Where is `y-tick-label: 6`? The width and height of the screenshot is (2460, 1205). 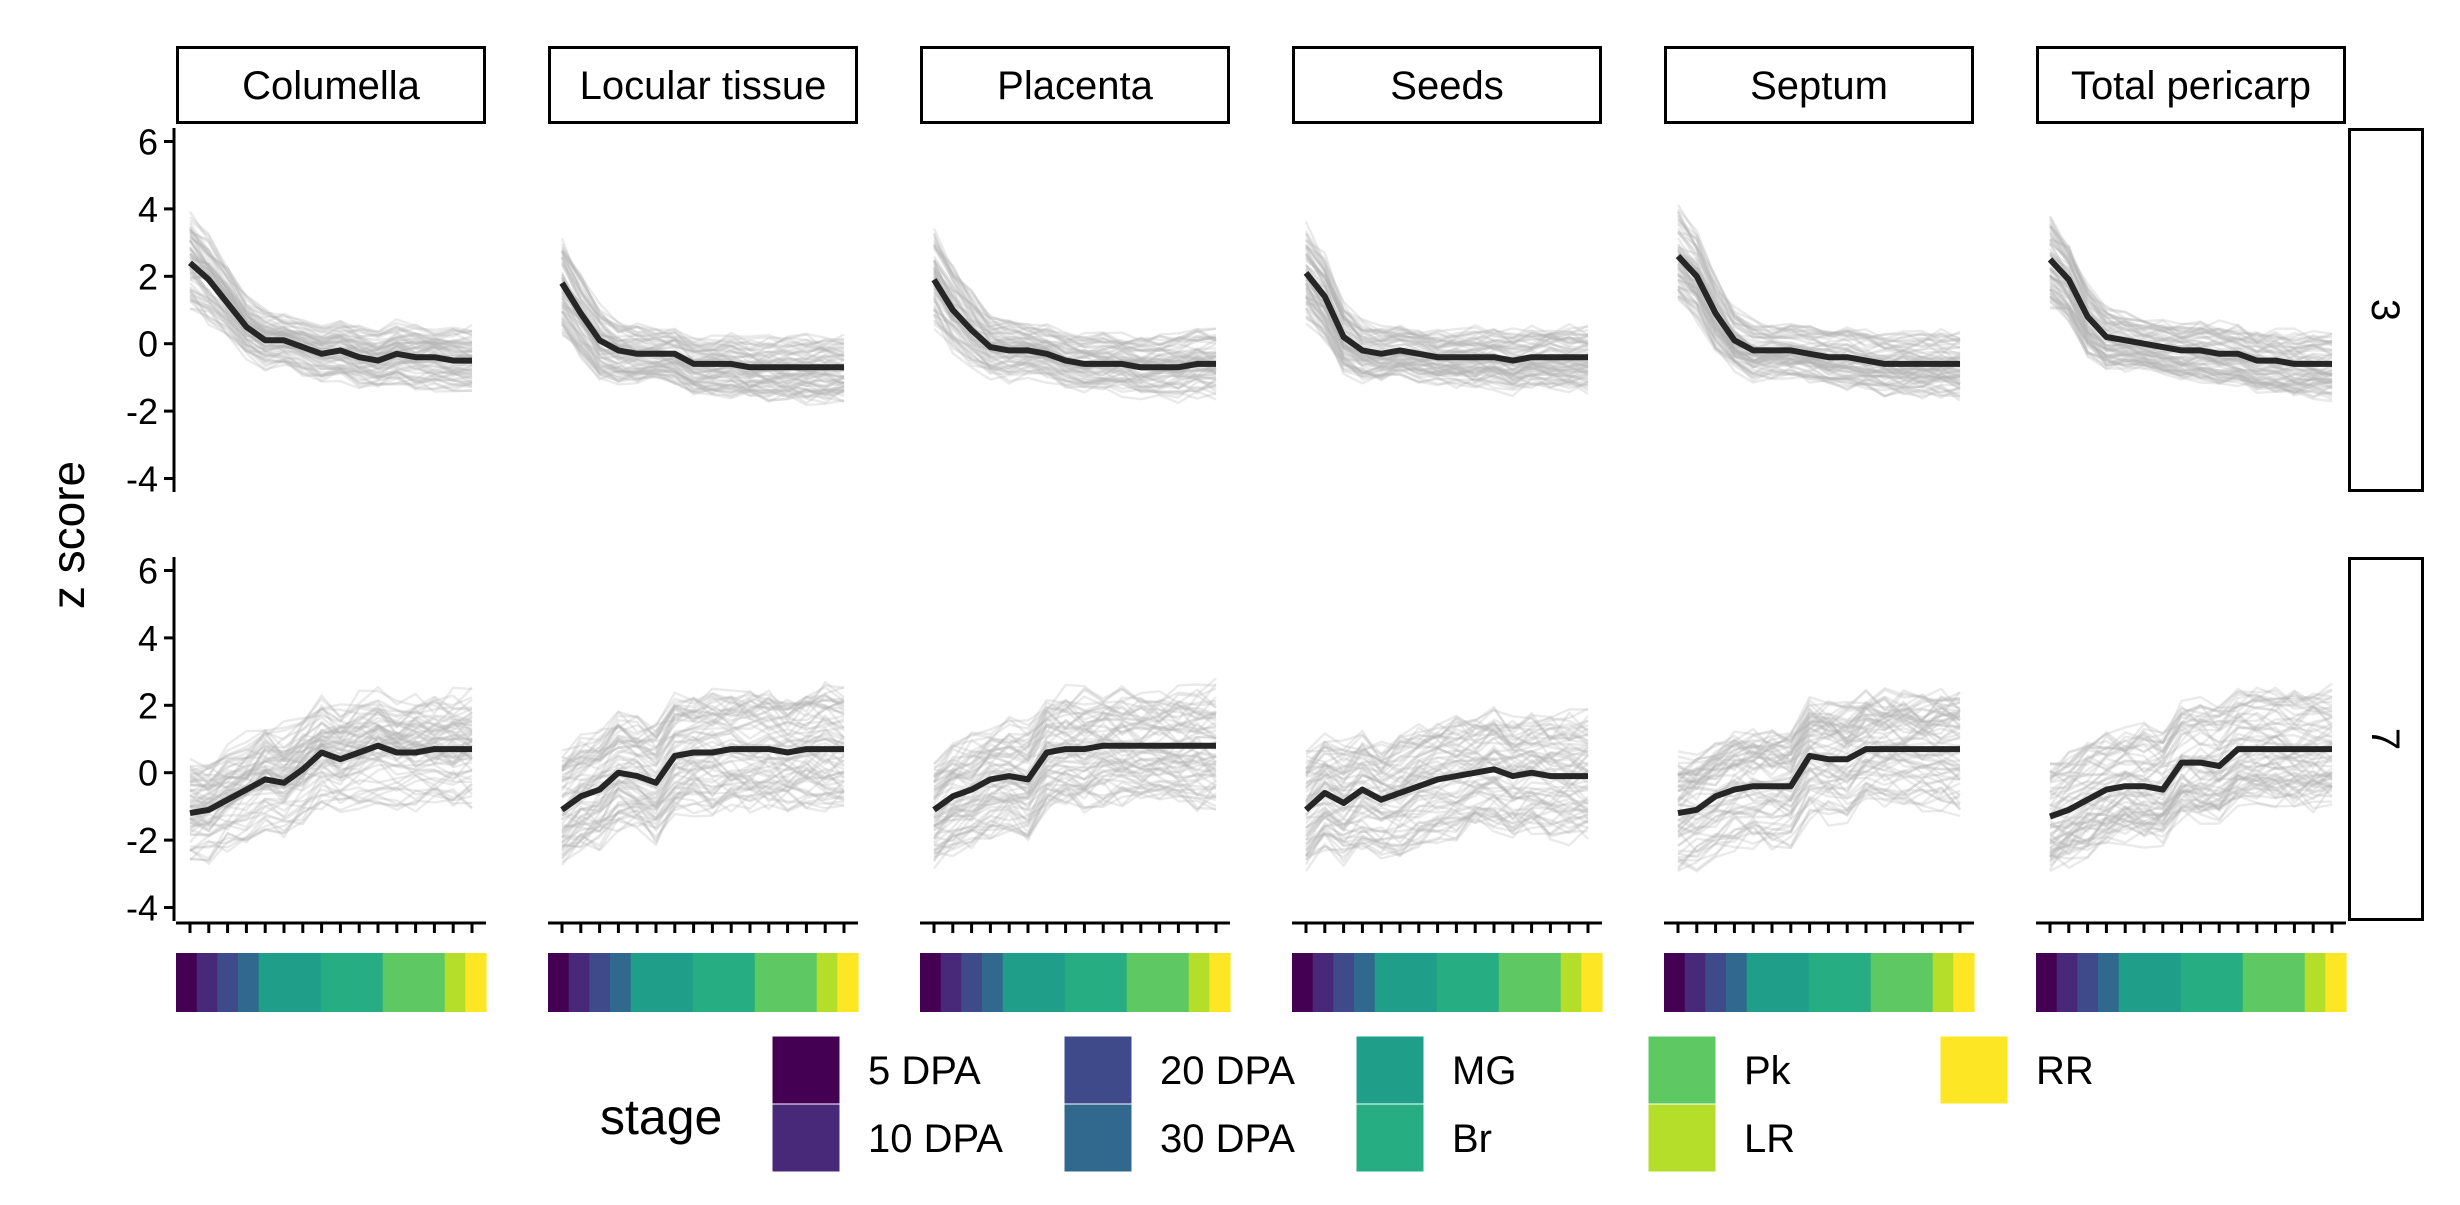
y-tick-label: 6 is located at coordinates (148, 570).